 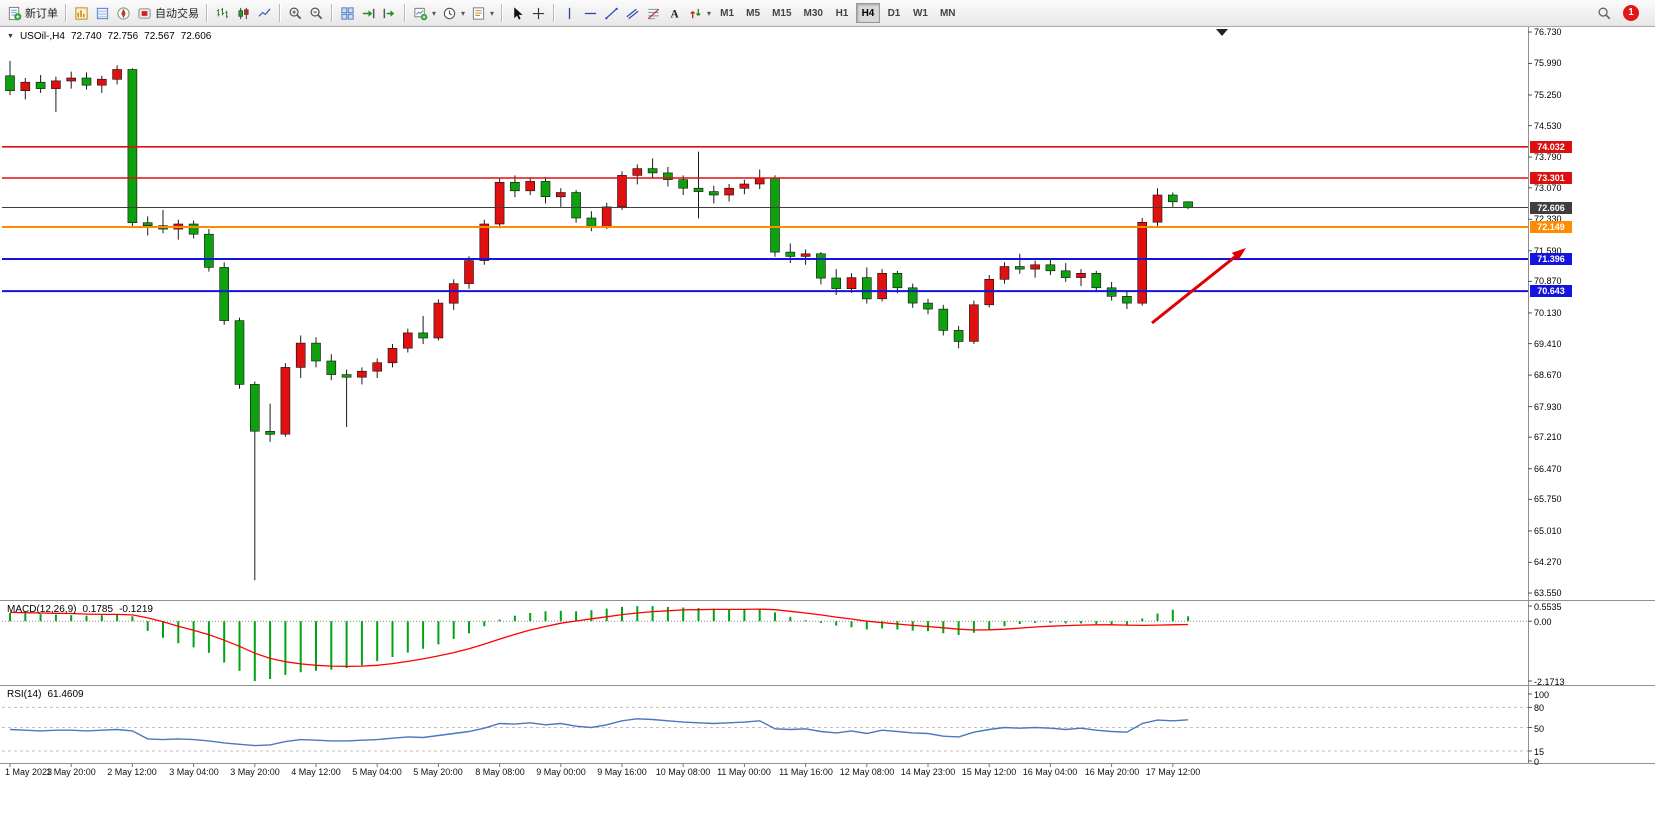 I want to click on tile-windows-button, so click(x=347, y=13).